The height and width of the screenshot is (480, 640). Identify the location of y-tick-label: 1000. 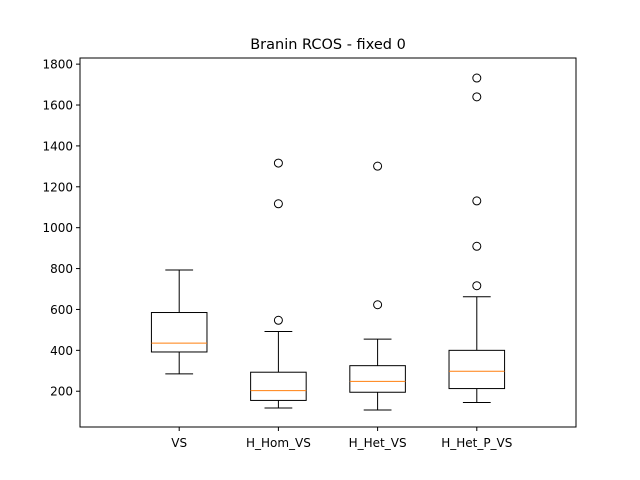
(57, 228).